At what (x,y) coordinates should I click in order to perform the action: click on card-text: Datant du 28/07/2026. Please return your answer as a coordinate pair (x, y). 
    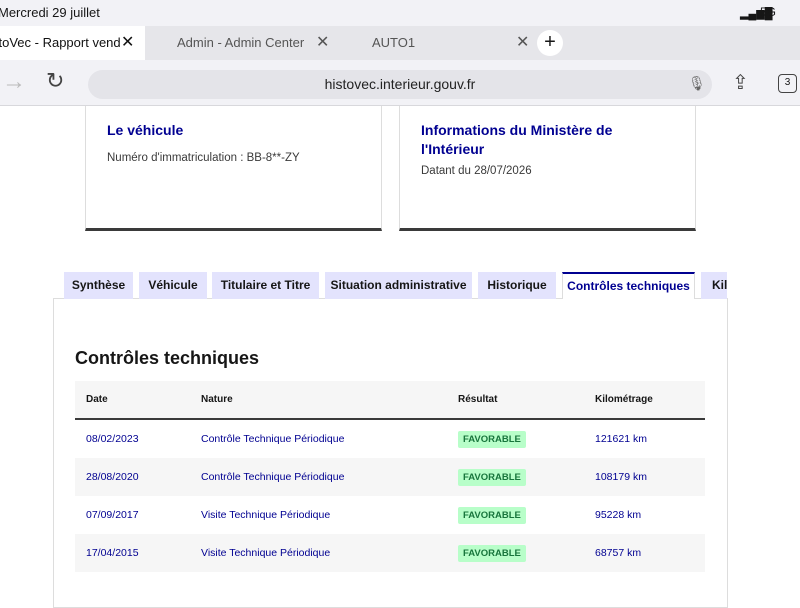
    Looking at the image, I should click on (476, 171).